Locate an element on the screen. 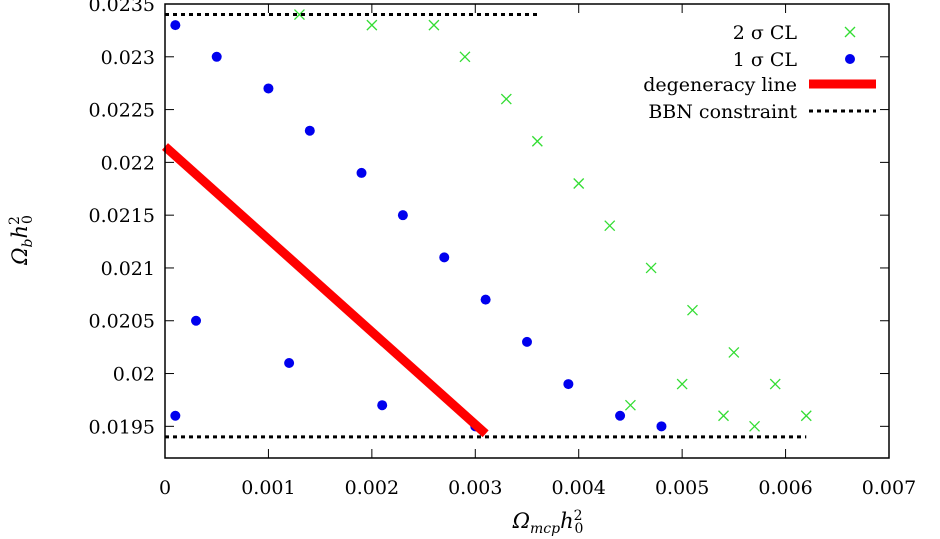 This screenshot has width=940, height=539. legend-item: 2 σ CL is located at coordinates (794, 33).